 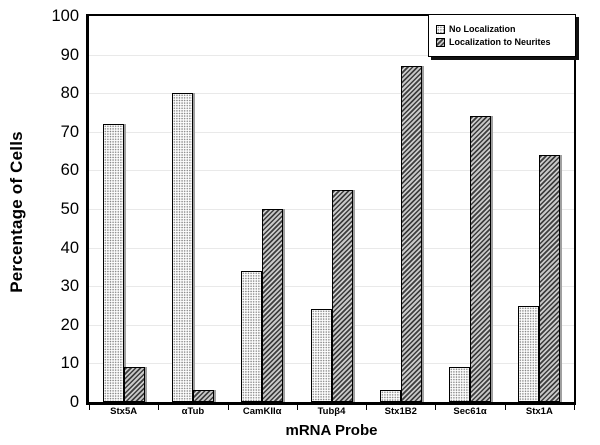 I want to click on x-tick-label: Tubβ4, so click(x=331, y=411).